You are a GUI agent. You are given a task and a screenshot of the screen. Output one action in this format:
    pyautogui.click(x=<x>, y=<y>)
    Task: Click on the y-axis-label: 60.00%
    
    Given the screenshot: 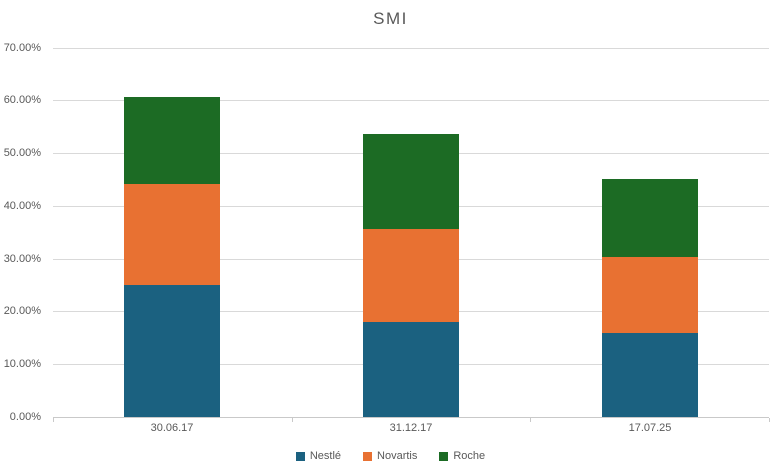 What is the action you would take?
    pyautogui.click(x=22, y=100)
    